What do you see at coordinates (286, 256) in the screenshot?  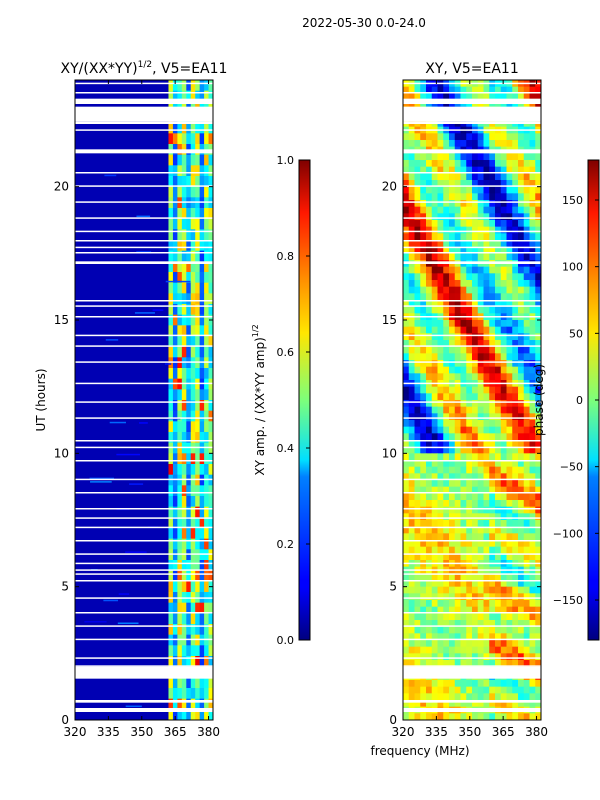 I see `amplitude-cb-tick-label-4: 0.8` at bounding box center [286, 256].